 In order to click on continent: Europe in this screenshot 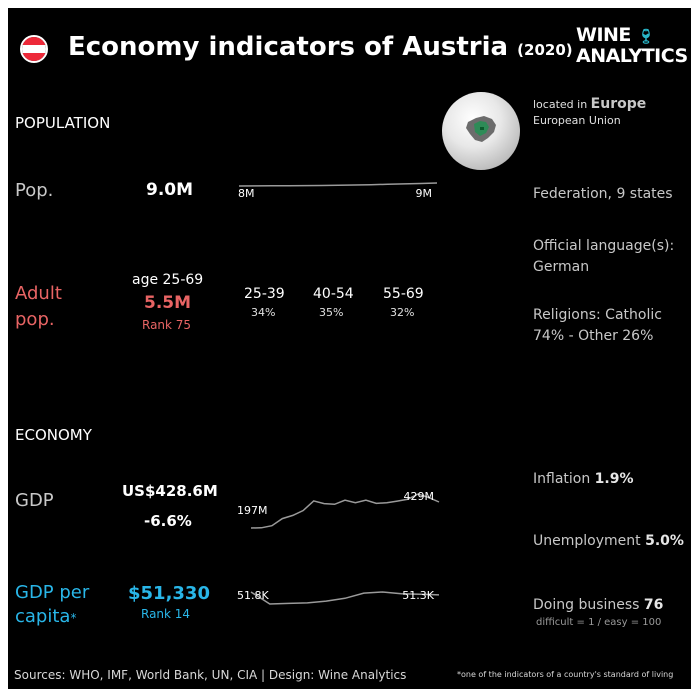, I will do `click(618, 104)`.